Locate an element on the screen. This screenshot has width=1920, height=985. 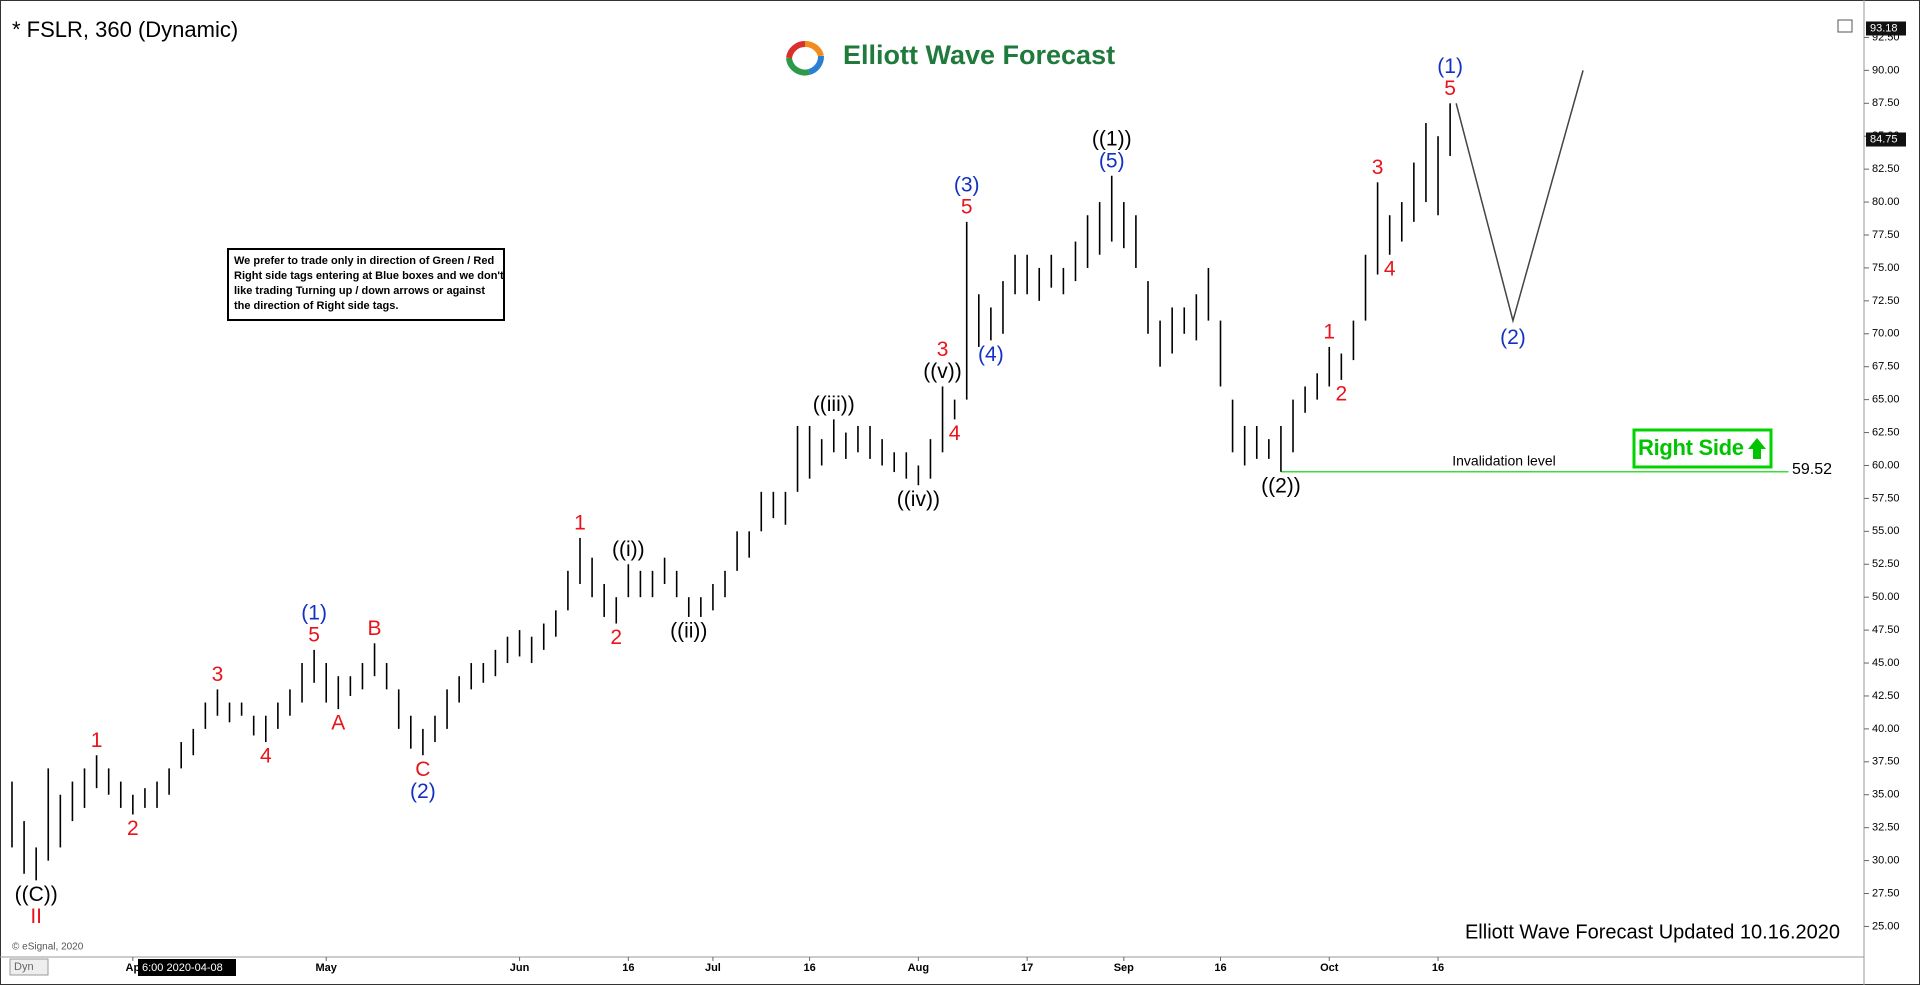
y-tick-label: 70.00 is located at coordinates (1886, 334).